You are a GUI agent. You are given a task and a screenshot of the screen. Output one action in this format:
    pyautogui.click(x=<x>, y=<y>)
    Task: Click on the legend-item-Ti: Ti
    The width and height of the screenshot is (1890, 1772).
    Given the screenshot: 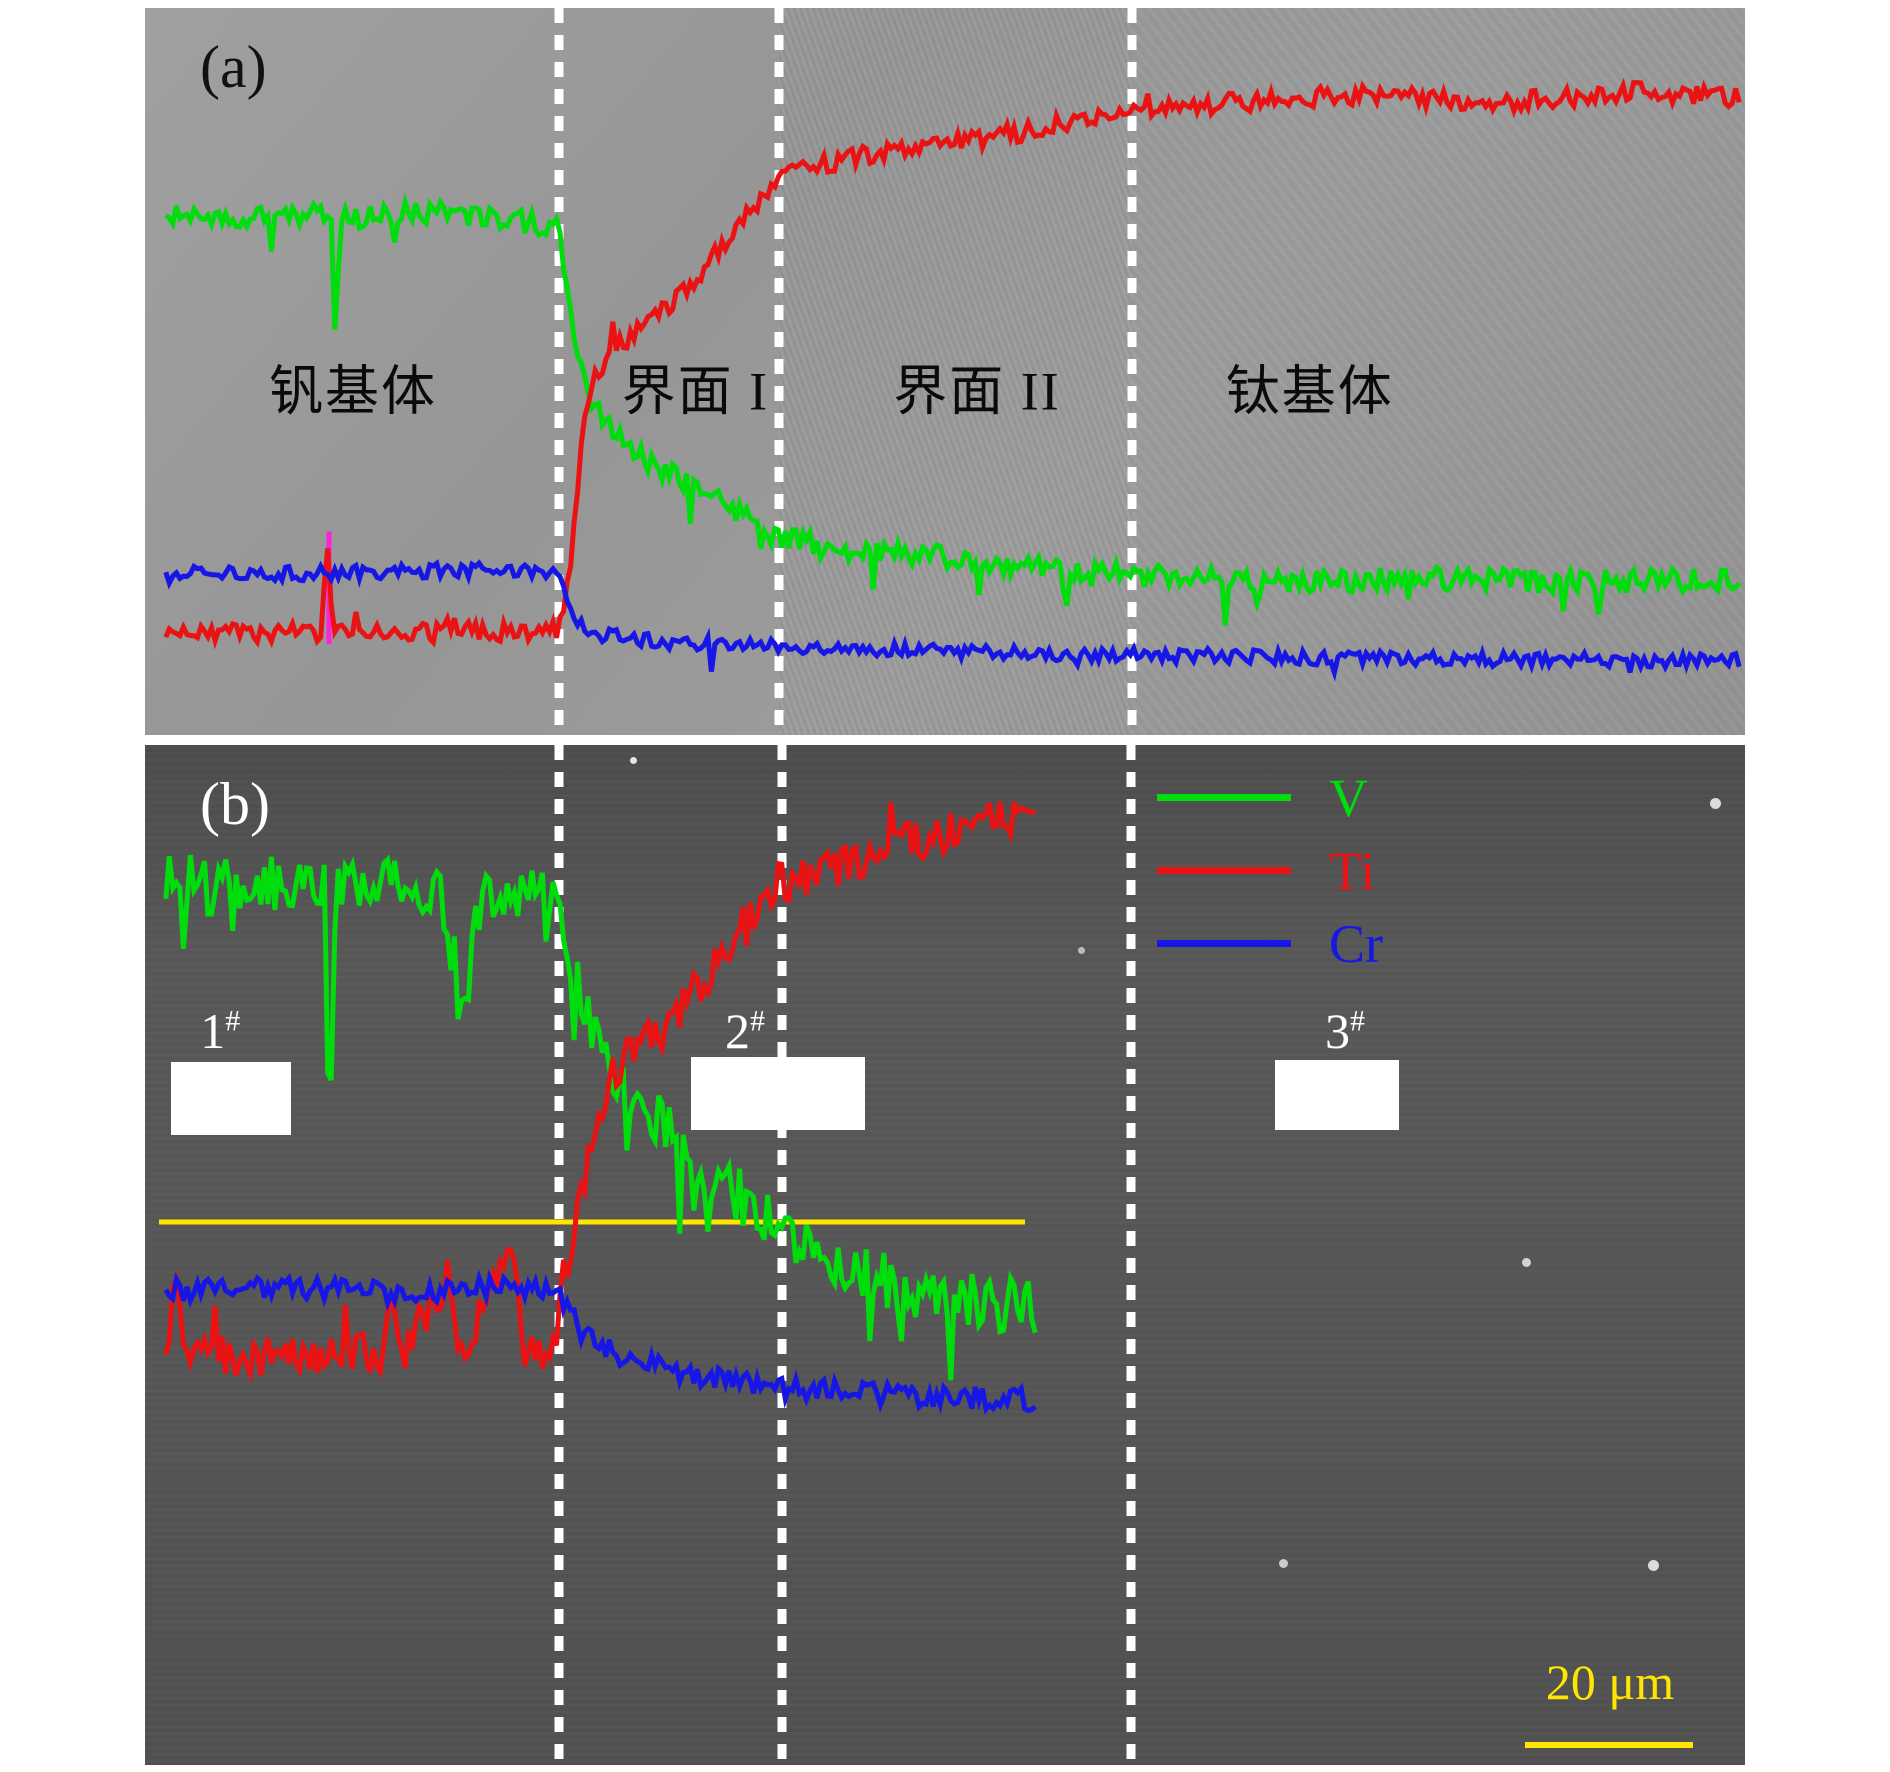 What is the action you would take?
    pyautogui.click(x=1270, y=870)
    